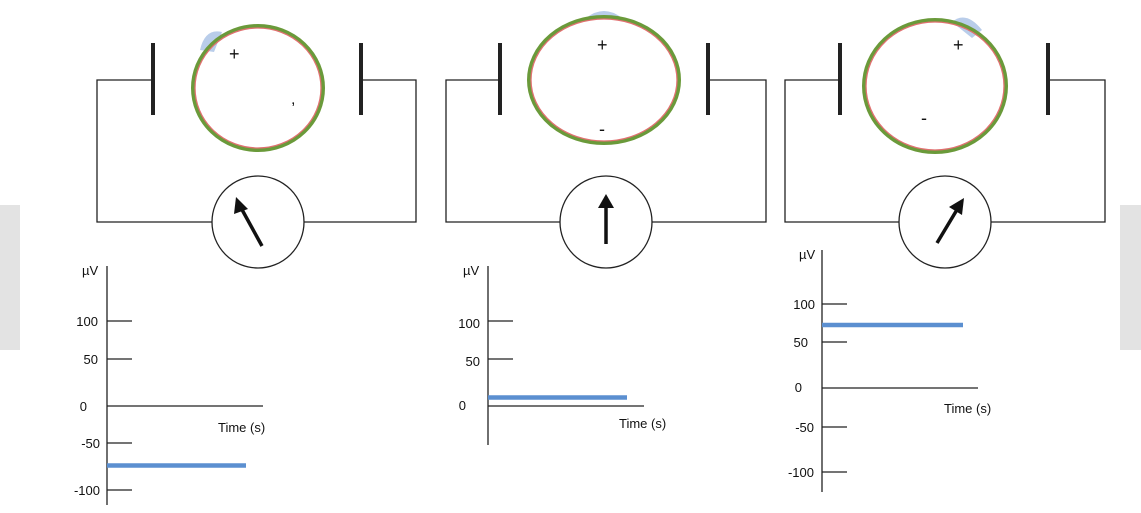  What do you see at coordinates (293, 99) in the screenshot?
I see `cell-minus-sign: ,` at bounding box center [293, 99].